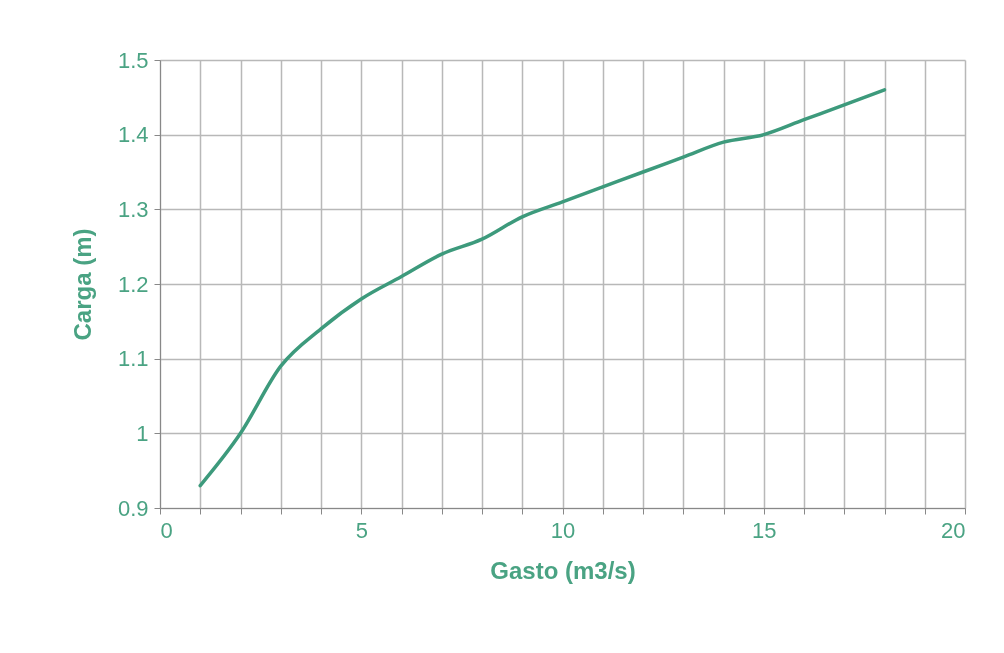  I want to click on y-tick-label: 0.9, so click(133, 508).